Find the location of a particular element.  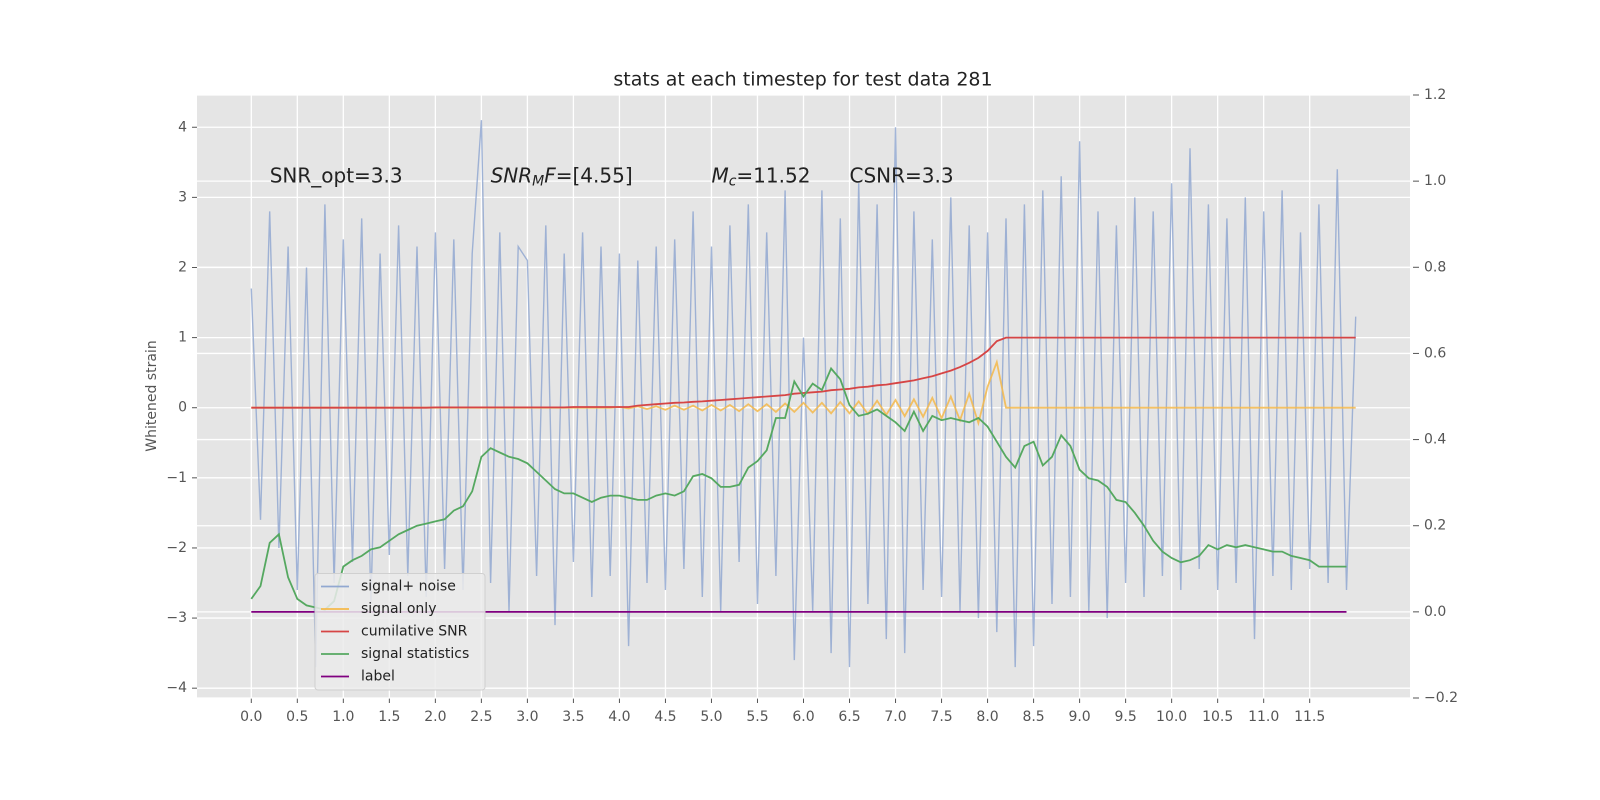

y2-tick-label: 0.0 is located at coordinates (1435, 612).